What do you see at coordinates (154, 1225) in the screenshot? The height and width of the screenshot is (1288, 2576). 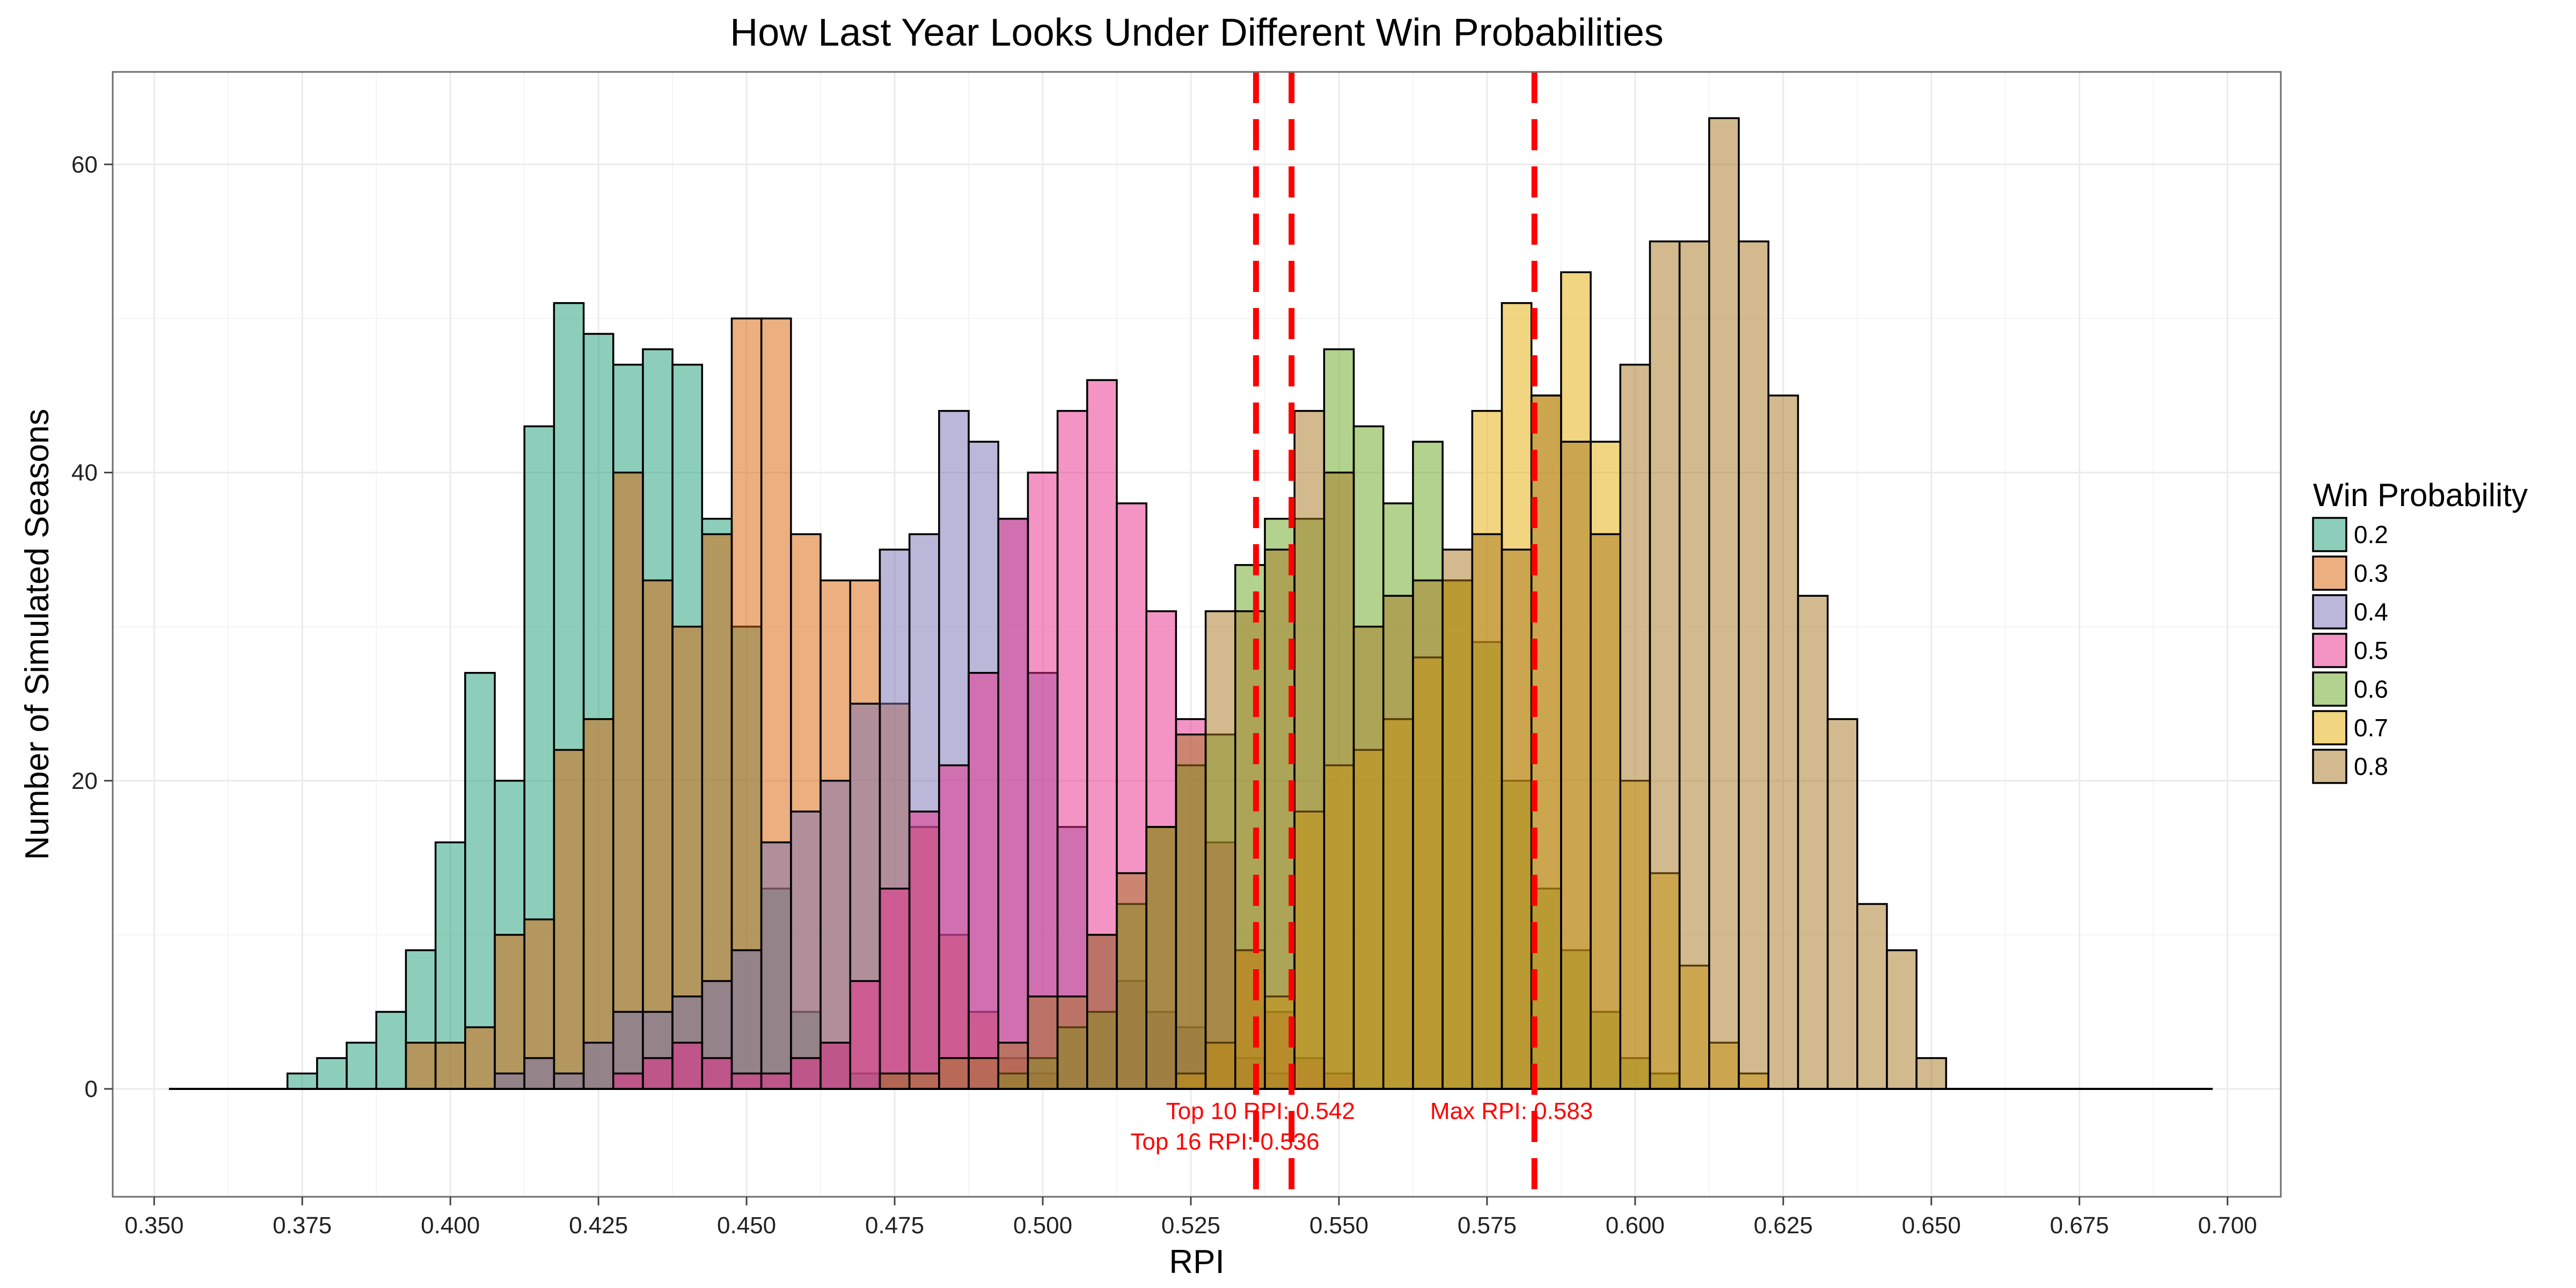 I see `x-tick-label: 0.350` at bounding box center [154, 1225].